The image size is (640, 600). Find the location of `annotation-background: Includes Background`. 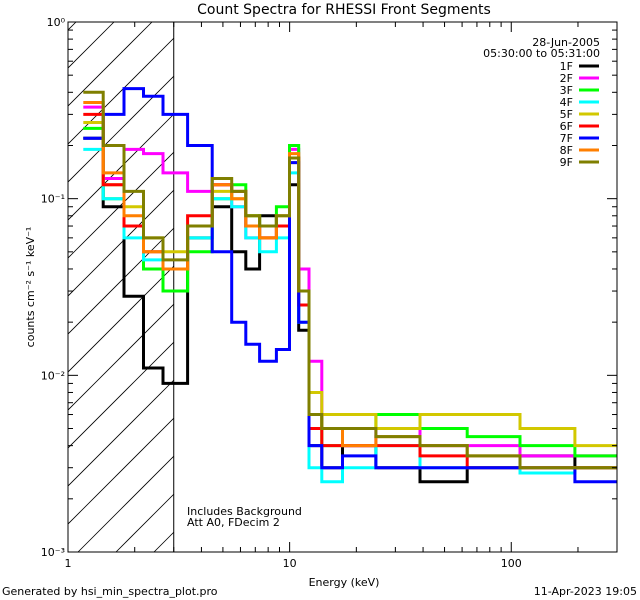

annotation-background: Includes Background is located at coordinates (244, 511).